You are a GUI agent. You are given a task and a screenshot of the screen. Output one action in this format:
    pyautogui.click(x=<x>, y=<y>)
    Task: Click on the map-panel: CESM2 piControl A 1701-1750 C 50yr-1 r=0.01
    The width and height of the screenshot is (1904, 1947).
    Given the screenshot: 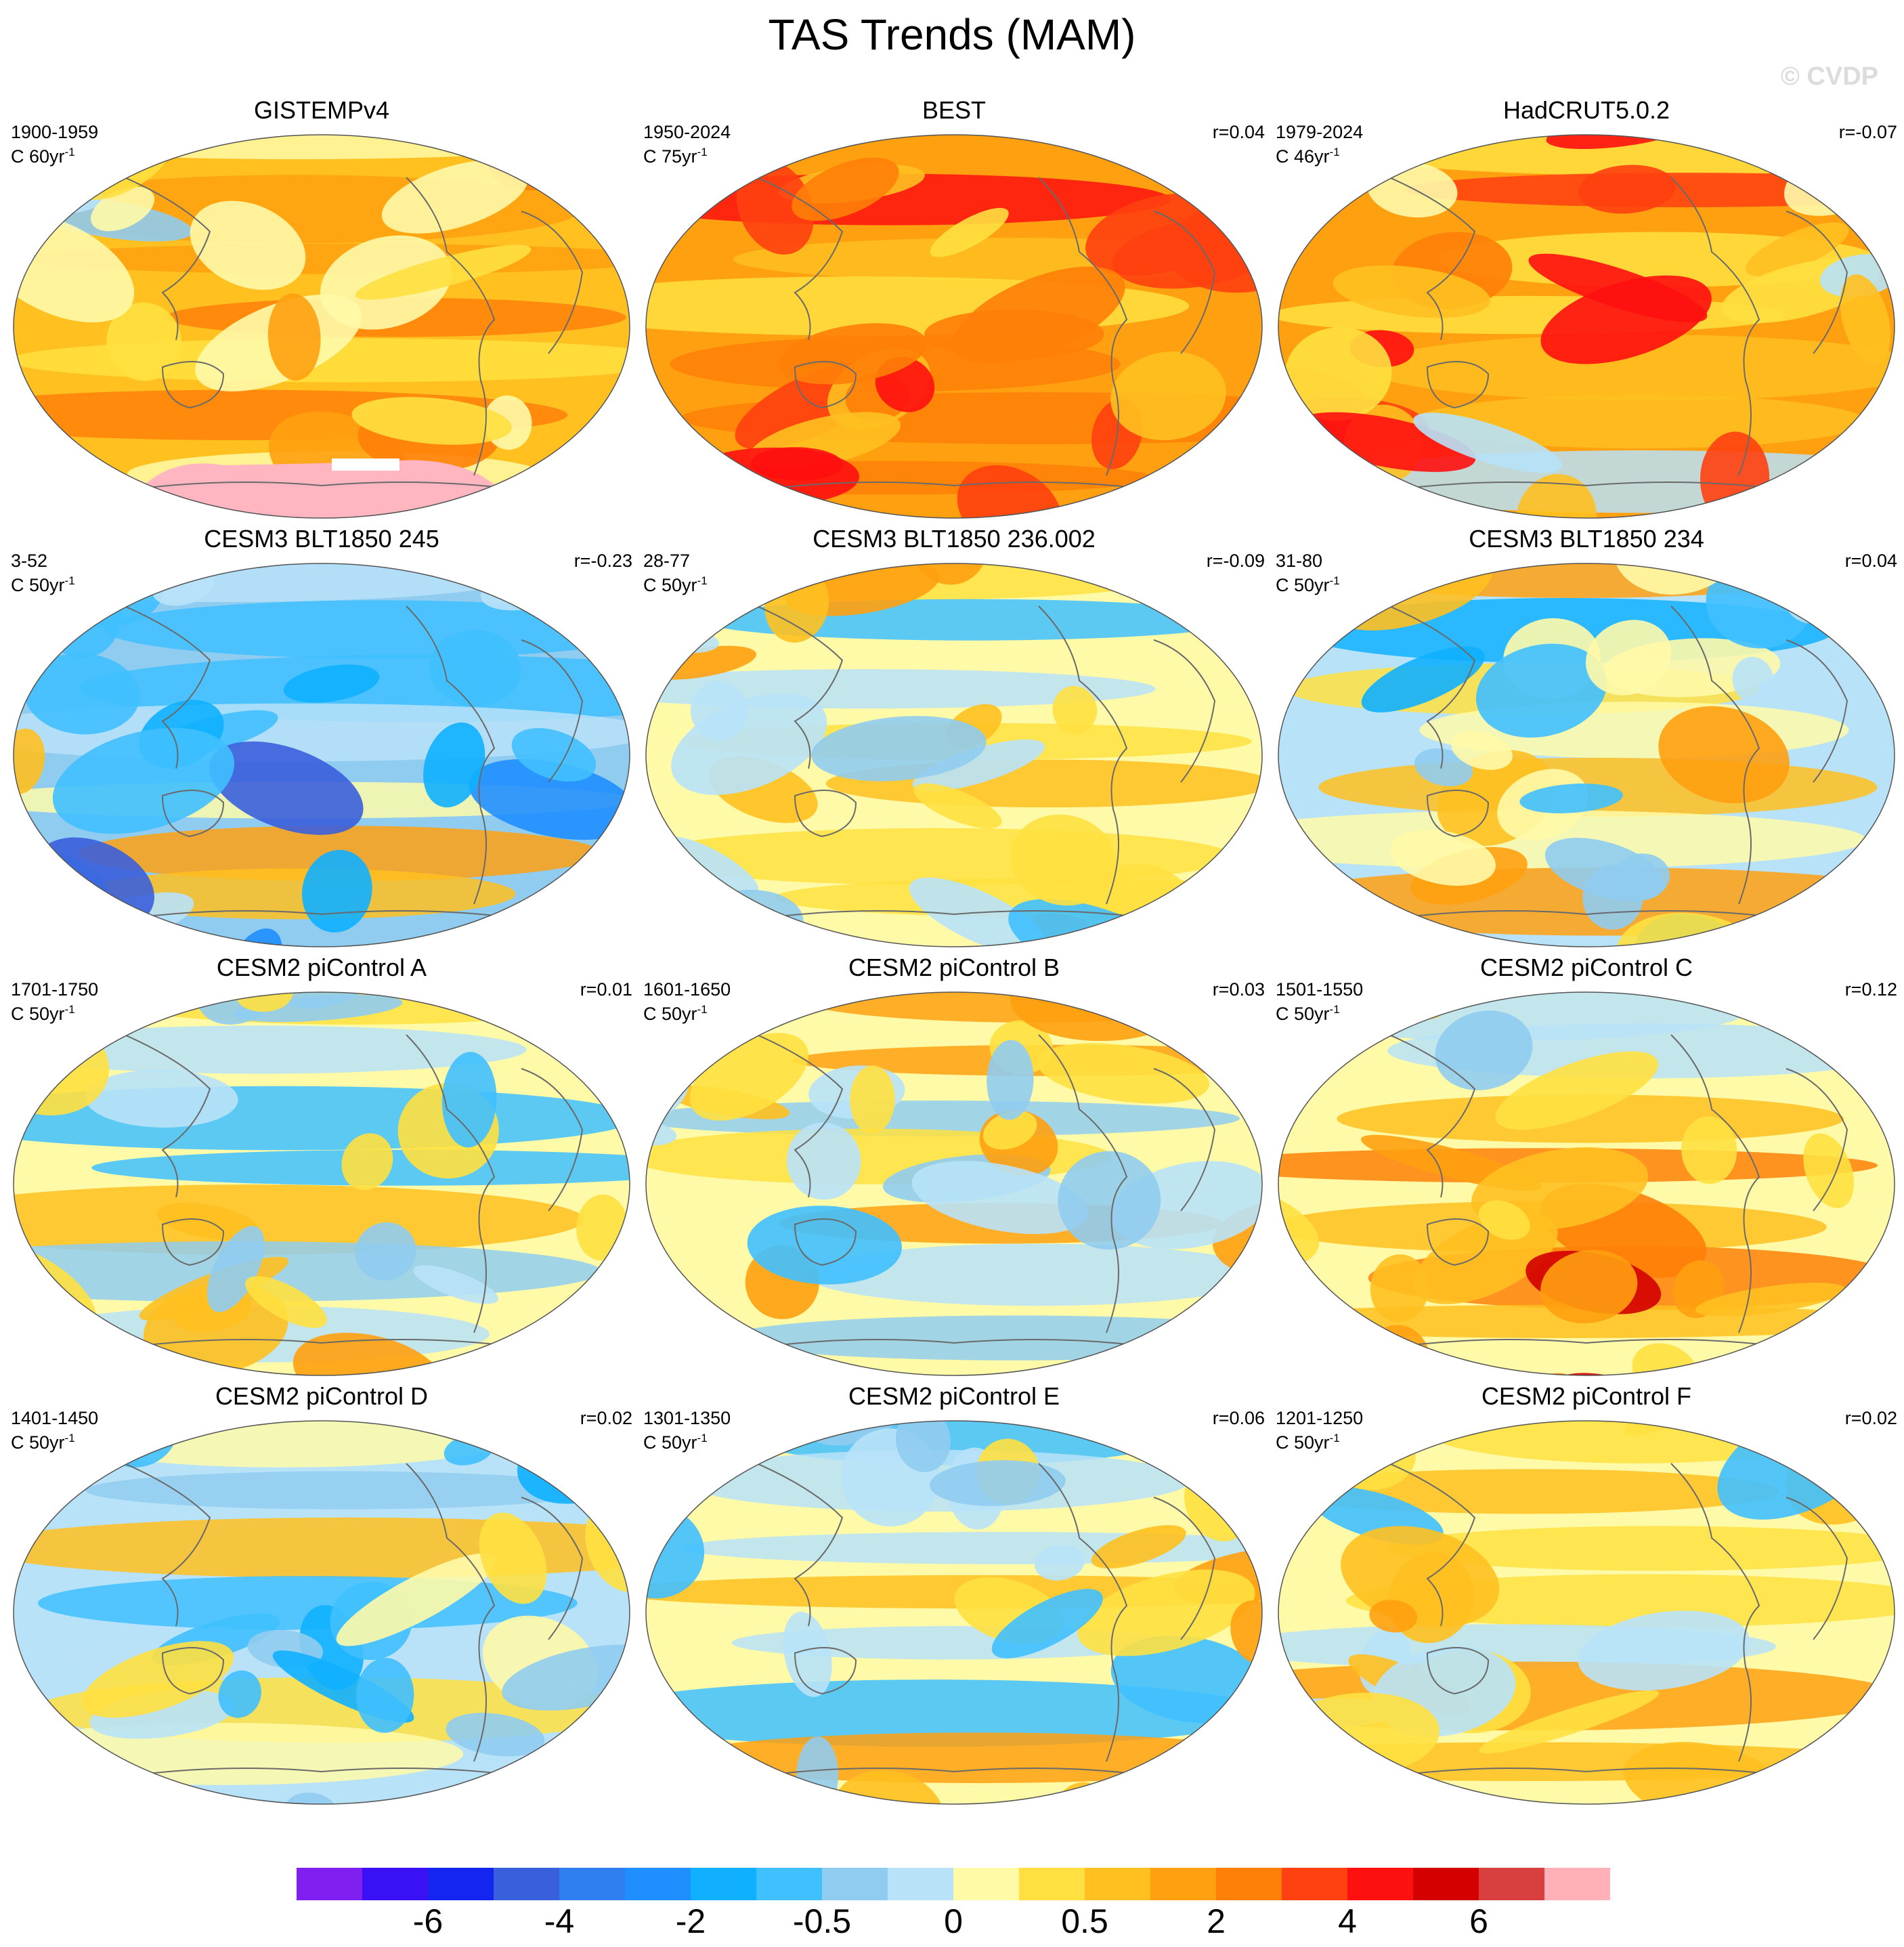 What is the action you would take?
    pyautogui.click(x=321, y=1170)
    